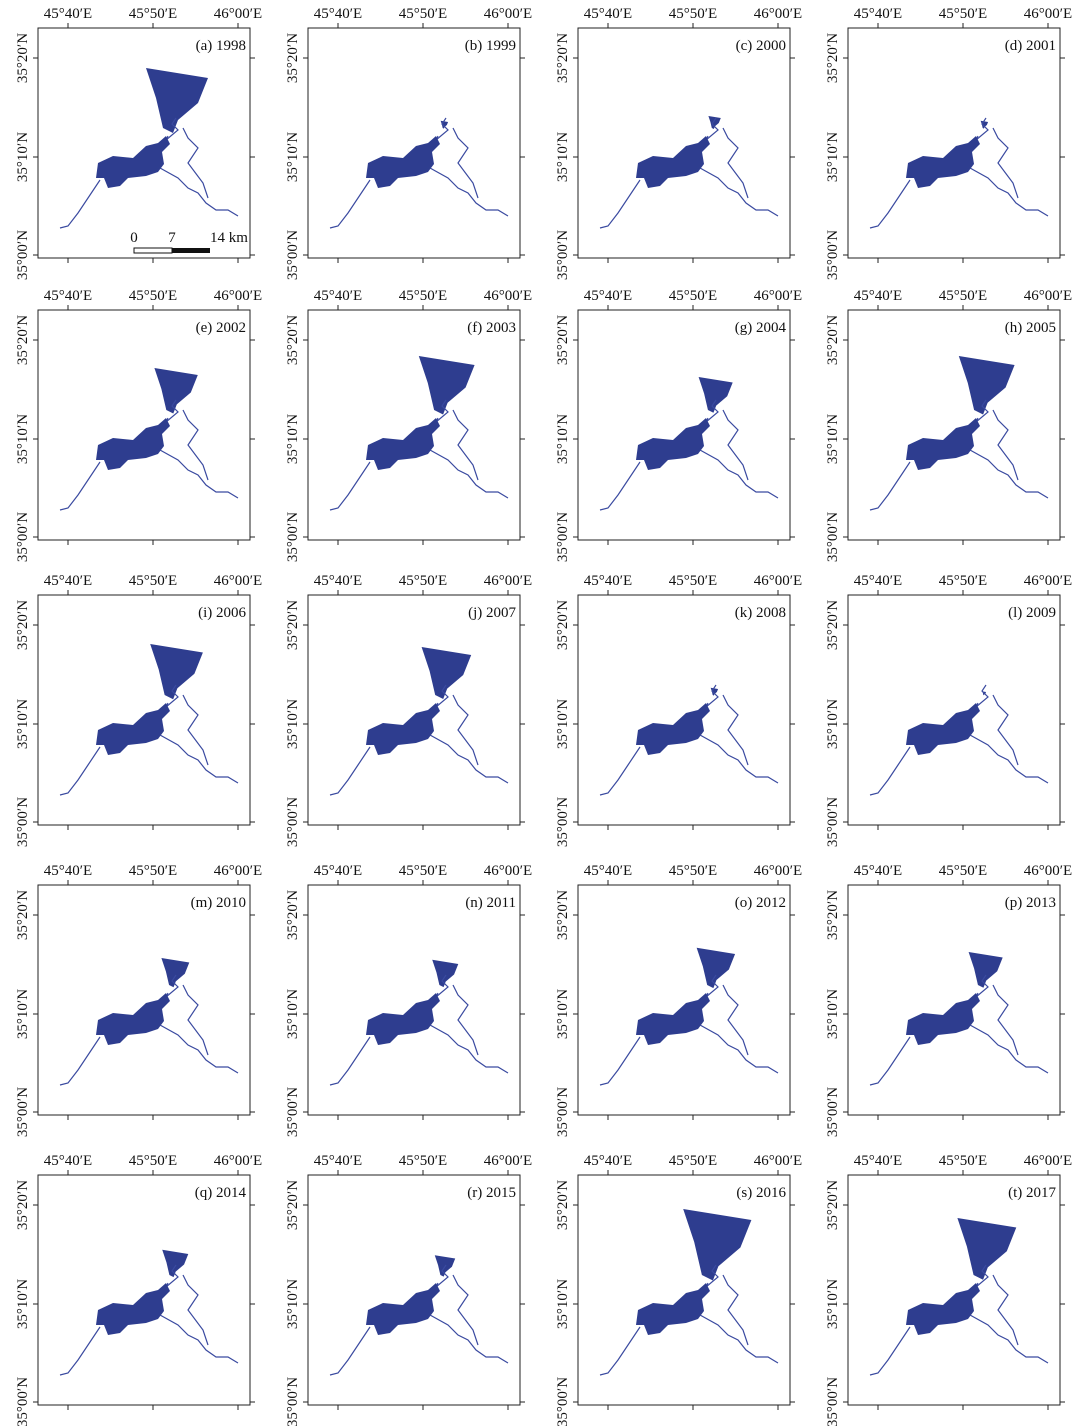  What do you see at coordinates (761, 328) in the screenshot?
I see `panel-label: (g) 2004` at bounding box center [761, 328].